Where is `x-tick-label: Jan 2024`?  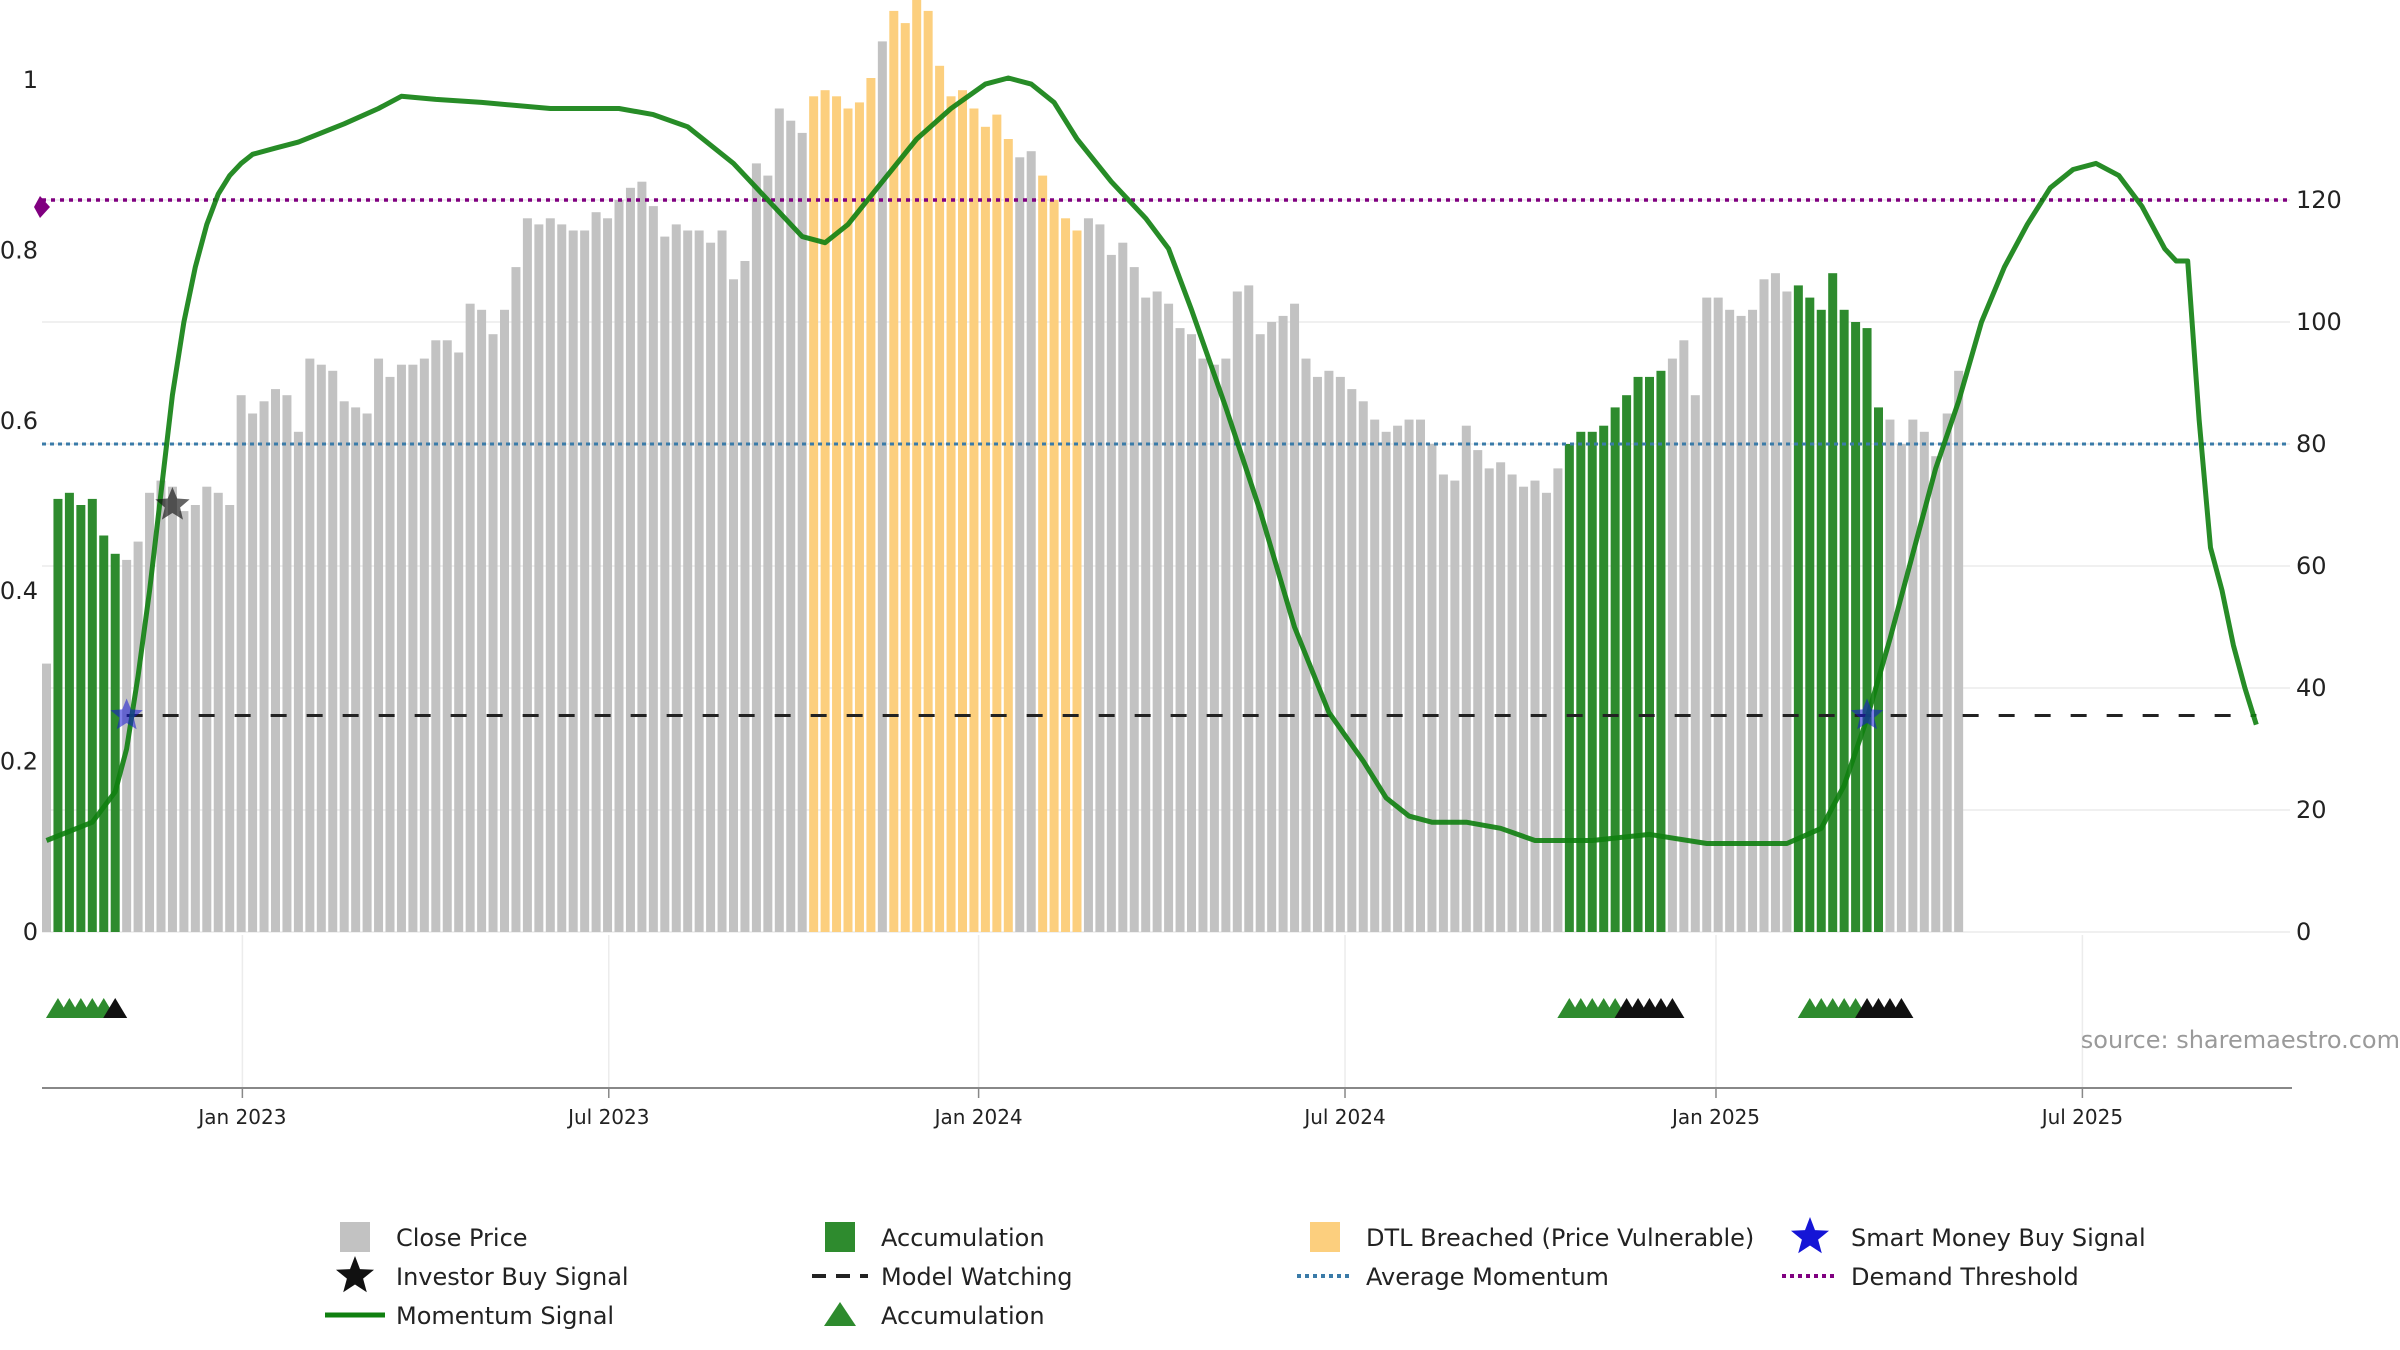
x-tick-label: Jan 2024 is located at coordinates (978, 1117).